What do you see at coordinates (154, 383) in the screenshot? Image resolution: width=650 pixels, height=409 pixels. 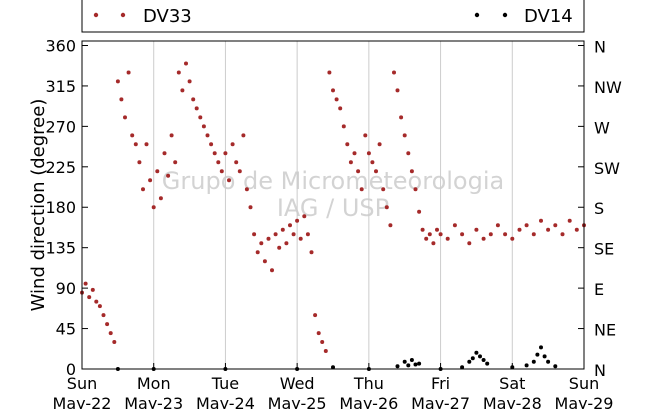 I see `x-tick-label: Mon` at bounding box center [154, 383].